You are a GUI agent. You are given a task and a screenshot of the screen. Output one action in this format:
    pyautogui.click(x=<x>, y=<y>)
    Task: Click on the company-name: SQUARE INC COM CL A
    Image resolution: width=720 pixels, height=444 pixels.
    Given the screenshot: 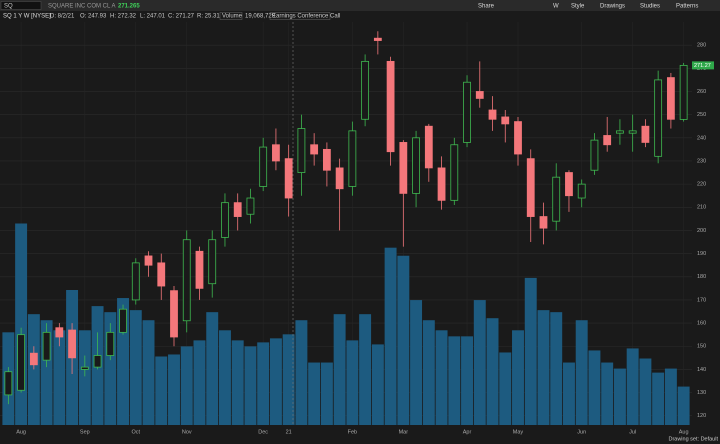 What is the action you would take?
    pyautogui.click(x=81, y=7)
    